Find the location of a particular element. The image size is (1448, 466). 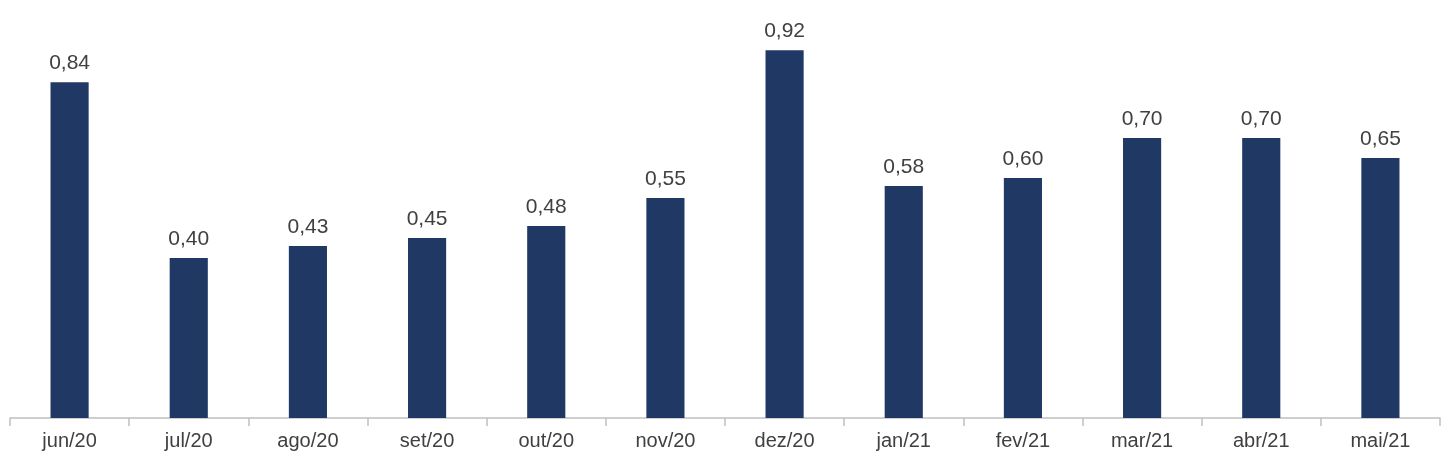

x-tick-label: jul/20 is located at coordinates (188, 440).